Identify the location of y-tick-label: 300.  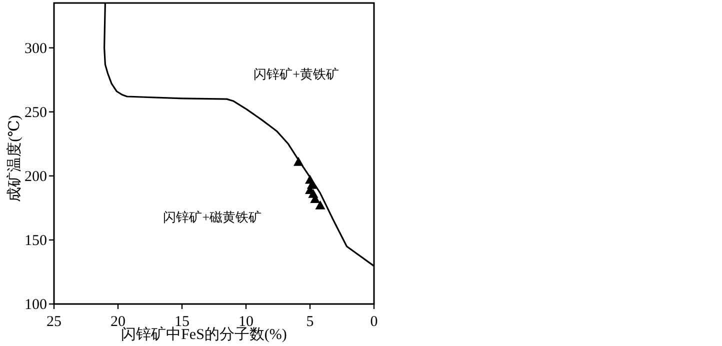
(35, 48).